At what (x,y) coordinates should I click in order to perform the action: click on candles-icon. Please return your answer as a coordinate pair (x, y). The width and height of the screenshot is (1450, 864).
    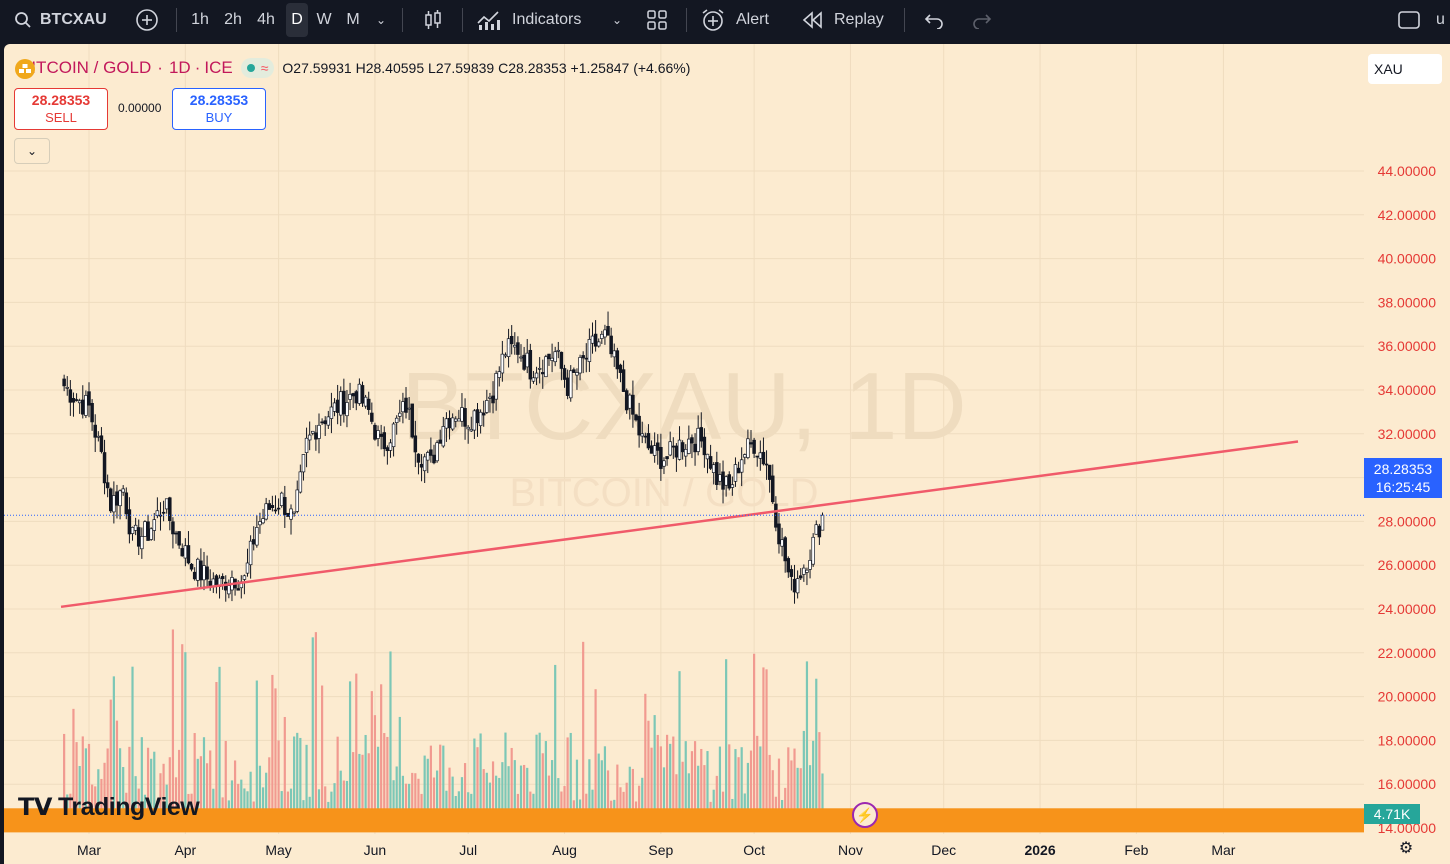
    Looking at the image, I should click on (433, 19).